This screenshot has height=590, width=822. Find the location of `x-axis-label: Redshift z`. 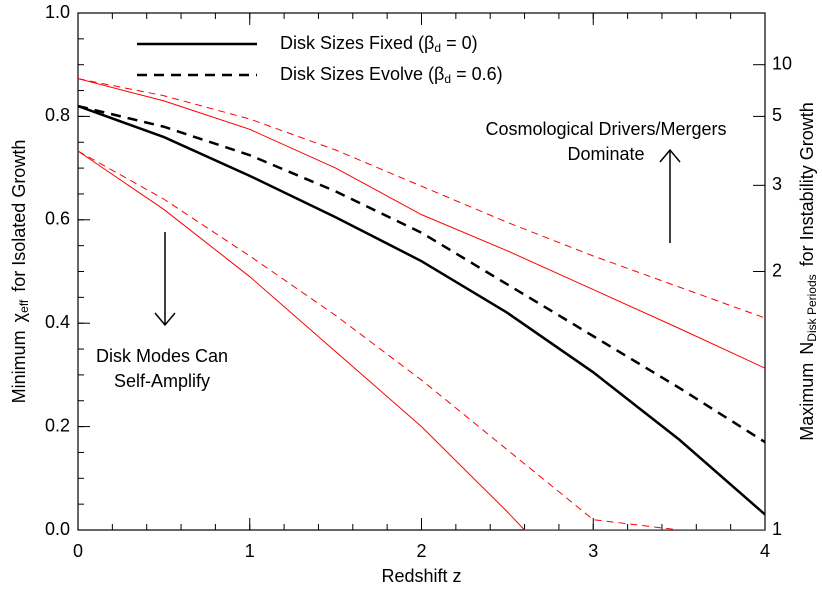

x-axis-label: Redshift z is located at coordinates (421, 576).